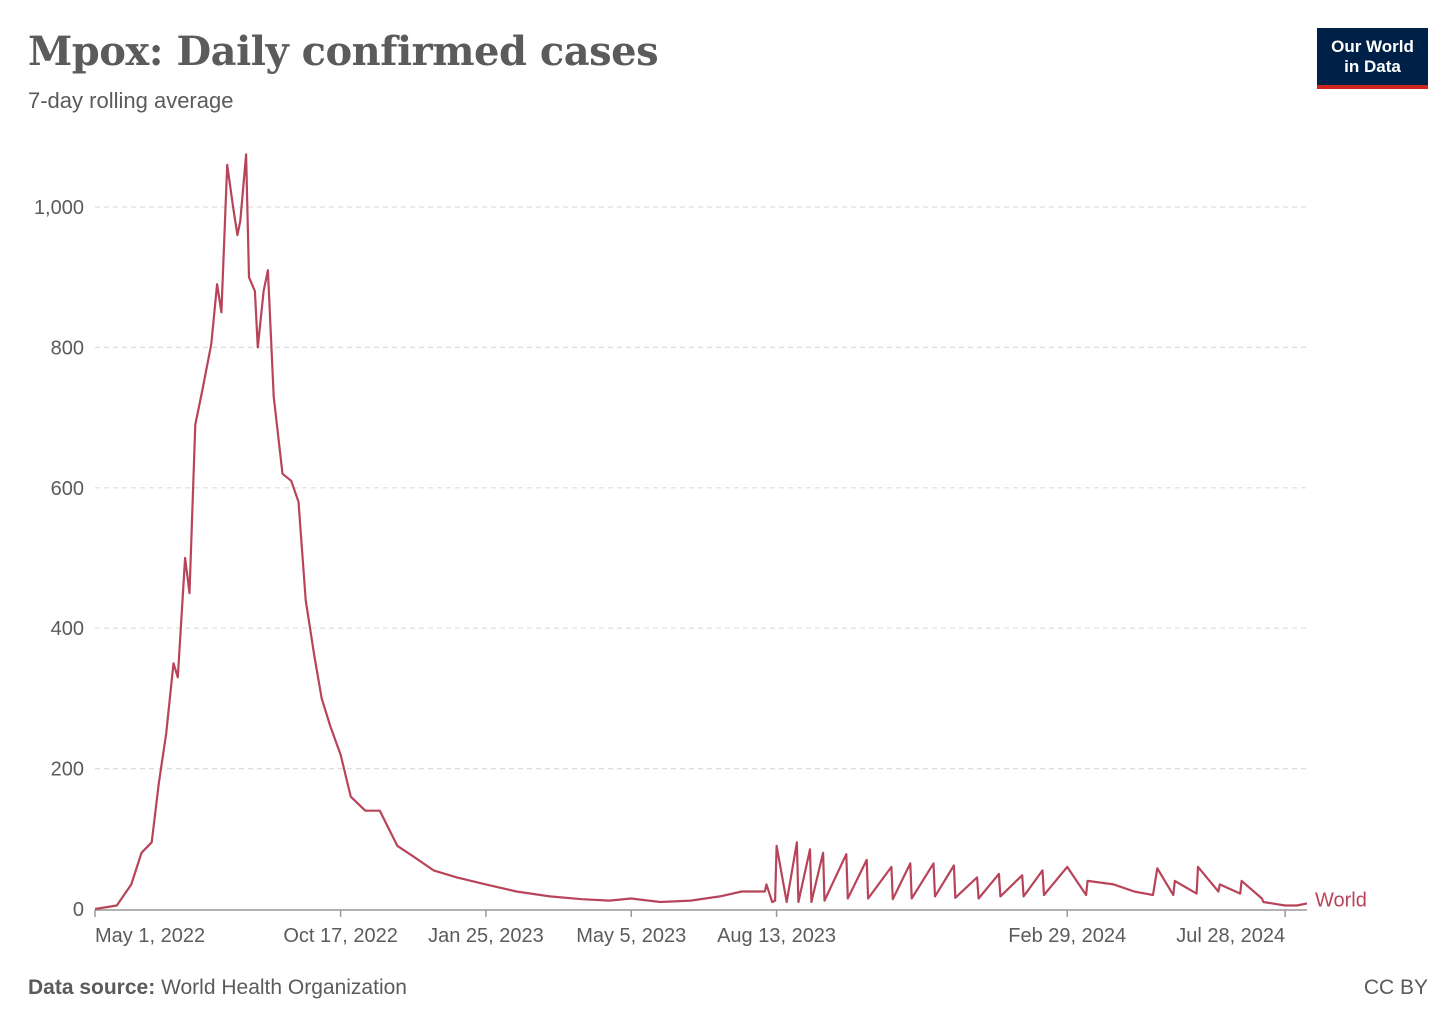 The width and height of the screenshot is (1456, 1028). What do you see at coordinates (1372, 66) in the screenshot?
I see `logo-line-2: in Data` at bounding box center [1372, 66].